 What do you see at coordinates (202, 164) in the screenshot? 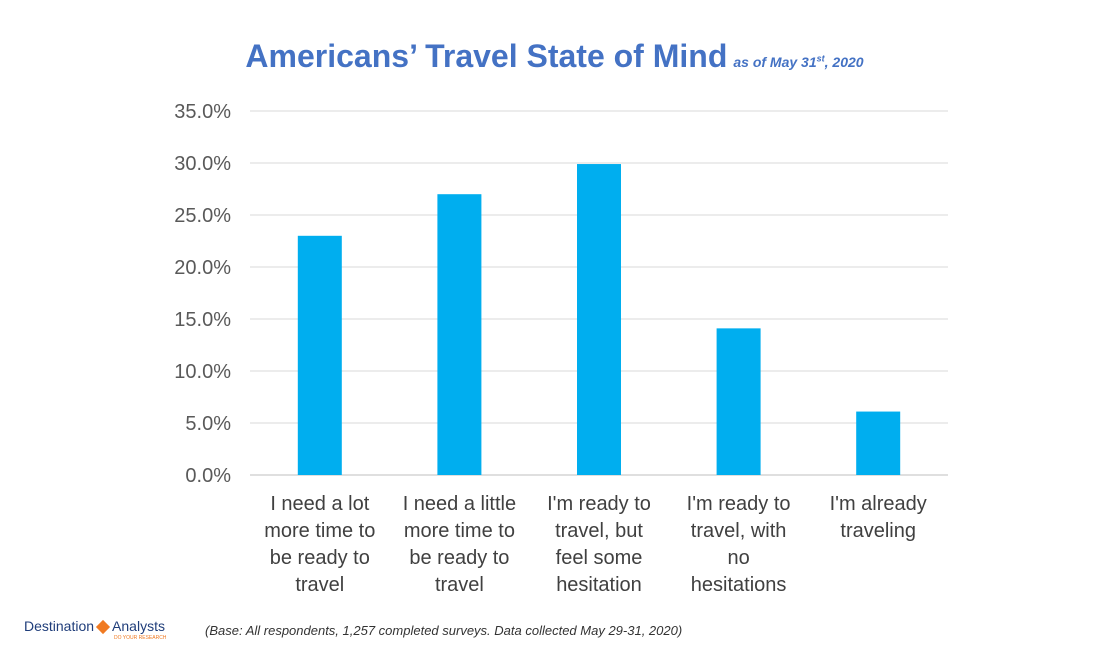
I see `y-tick-label: 30.0%` at bounding box center [202, 164].